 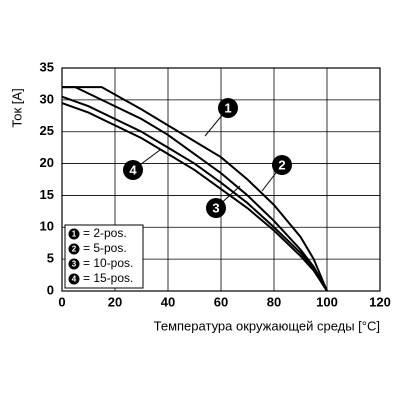 I want to click on y-tick-label: 0, so click(x=50, y=289).